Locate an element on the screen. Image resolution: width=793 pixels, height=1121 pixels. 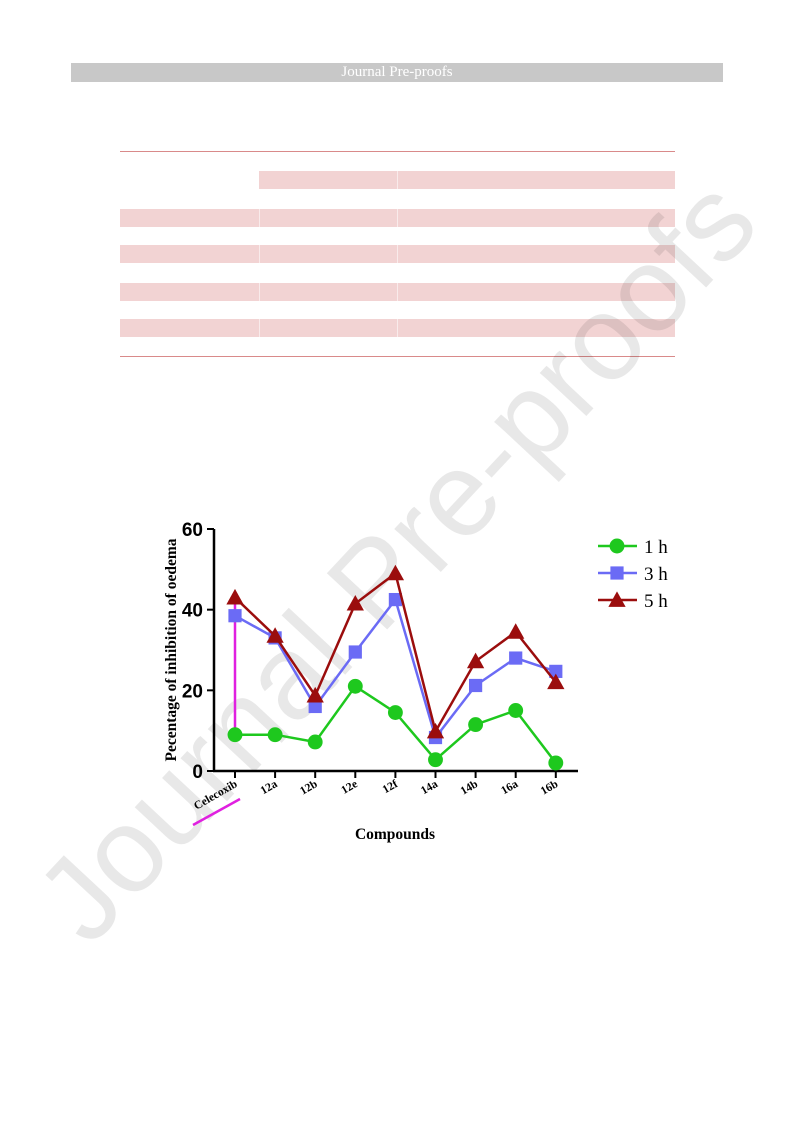
legend-label: 5 h is located at coordinates (656, 601).